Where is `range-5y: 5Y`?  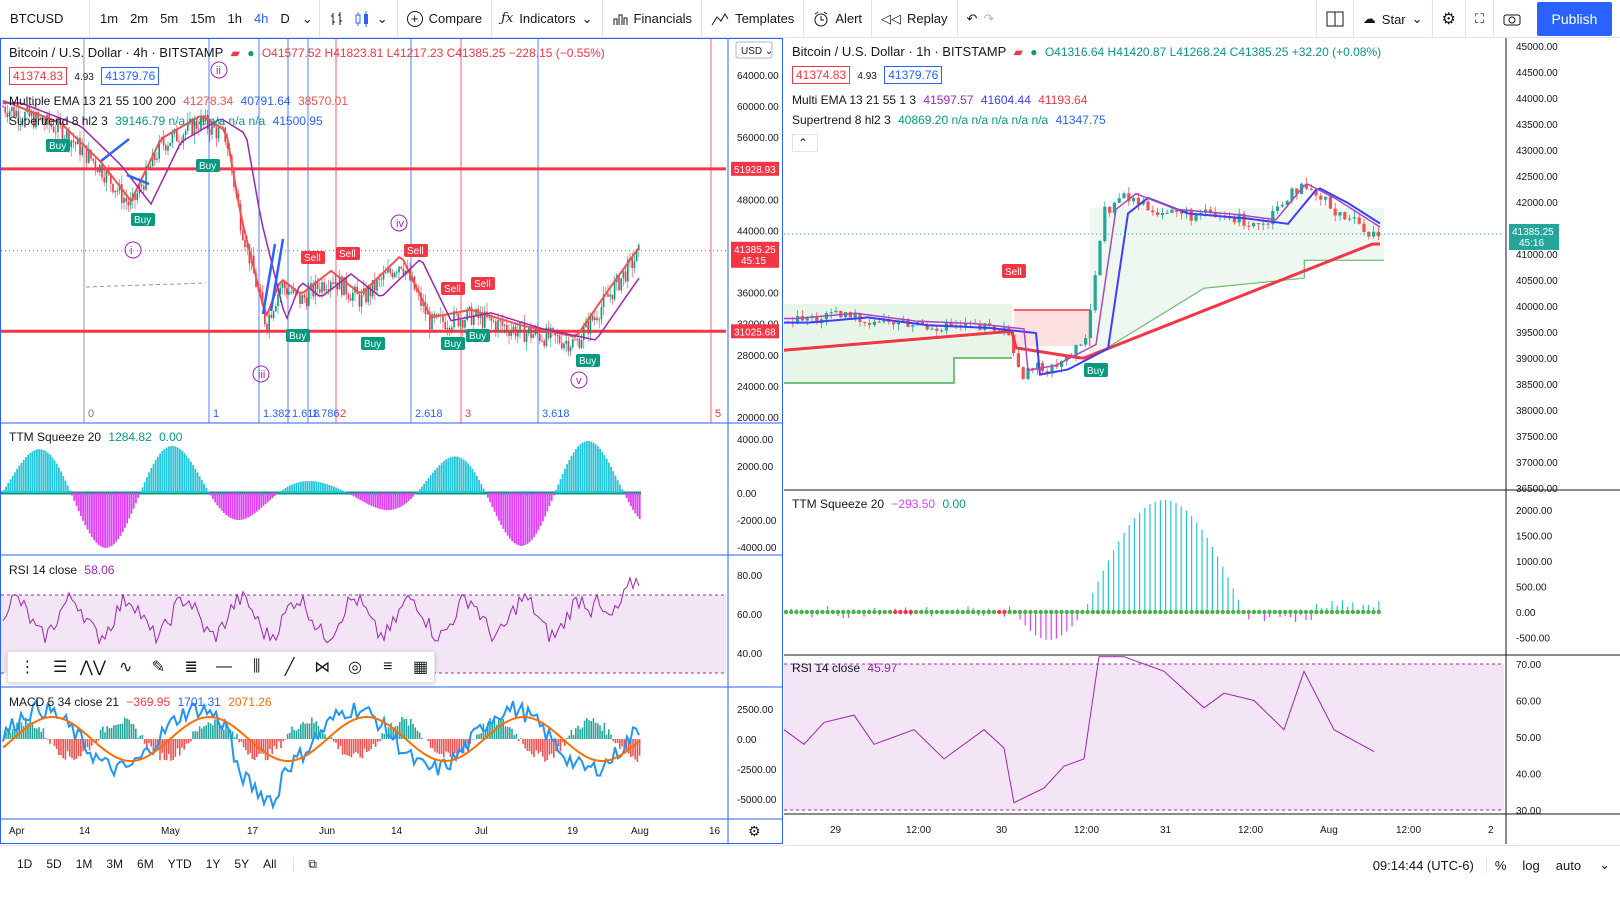
range-5y: 5Y is located at coordinates (242, 864).